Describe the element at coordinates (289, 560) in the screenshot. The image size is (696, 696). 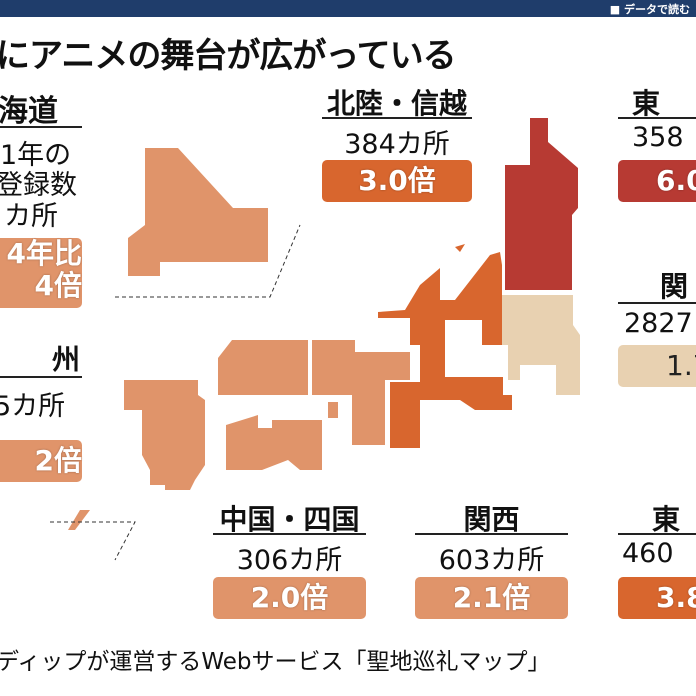
I see `region-count-chugoku: 306カ所` at that location.